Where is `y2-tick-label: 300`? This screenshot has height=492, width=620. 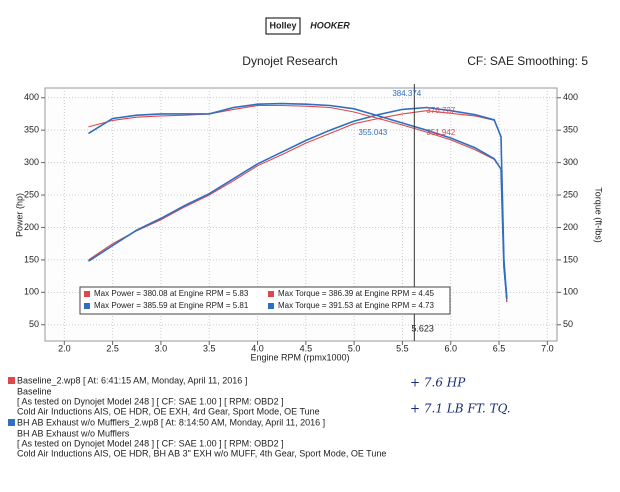 y2-tick-label: 300 is located at coordinates (570, 162).